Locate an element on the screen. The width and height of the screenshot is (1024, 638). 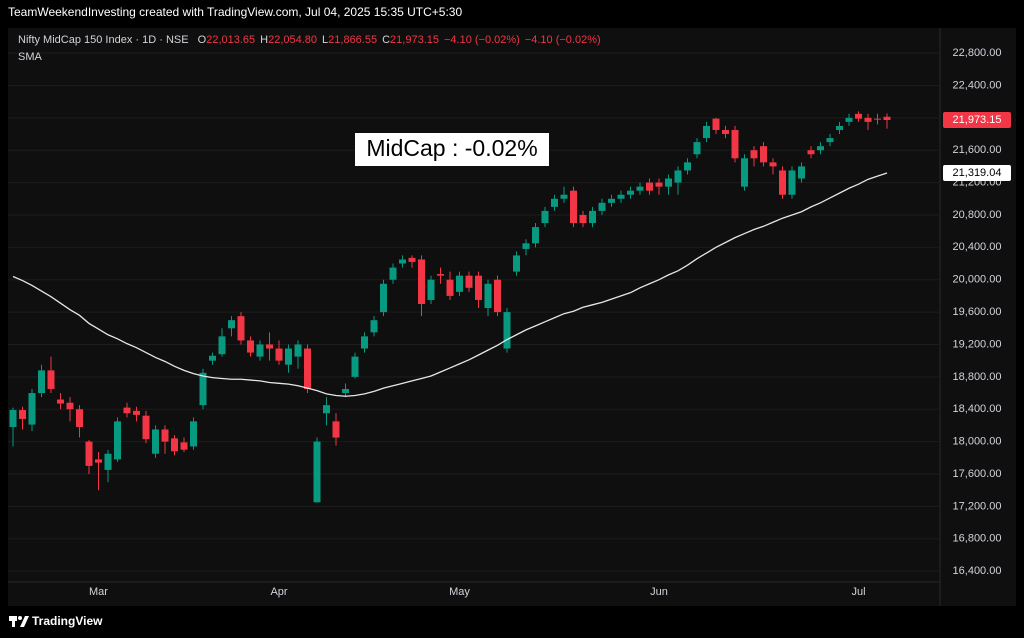
sma-legend: SMA is located at coordinates (30, 57).